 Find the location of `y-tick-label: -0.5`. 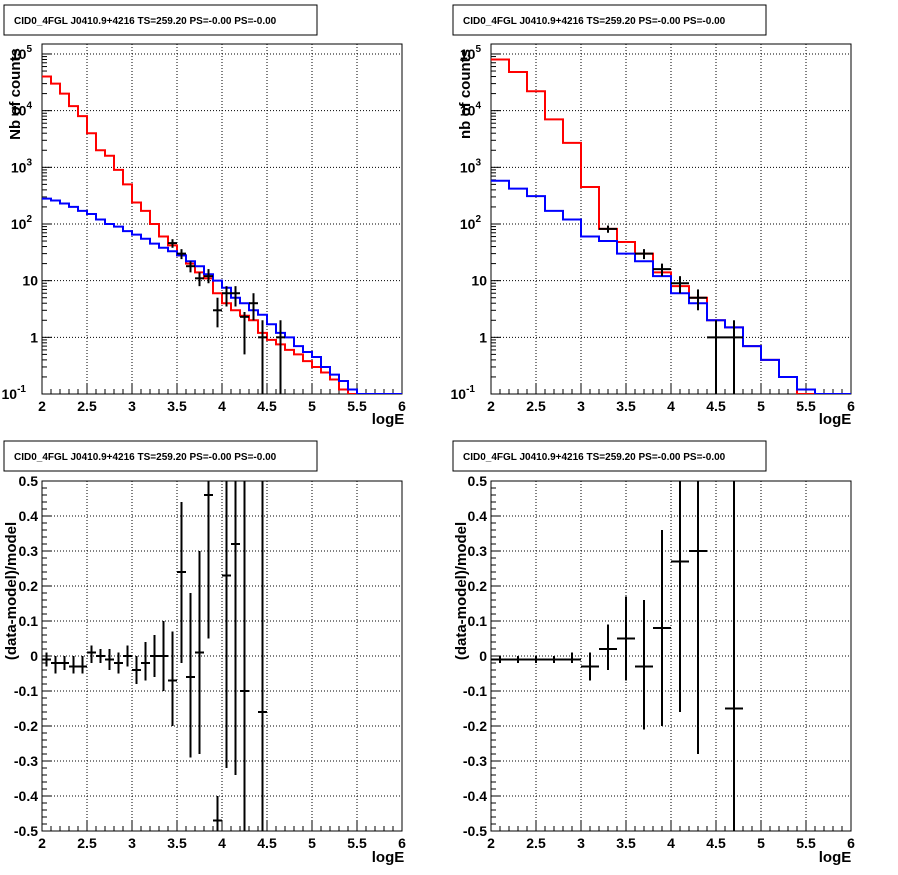

y-tick-label: -0.5 is located at coordinates (475, 831).